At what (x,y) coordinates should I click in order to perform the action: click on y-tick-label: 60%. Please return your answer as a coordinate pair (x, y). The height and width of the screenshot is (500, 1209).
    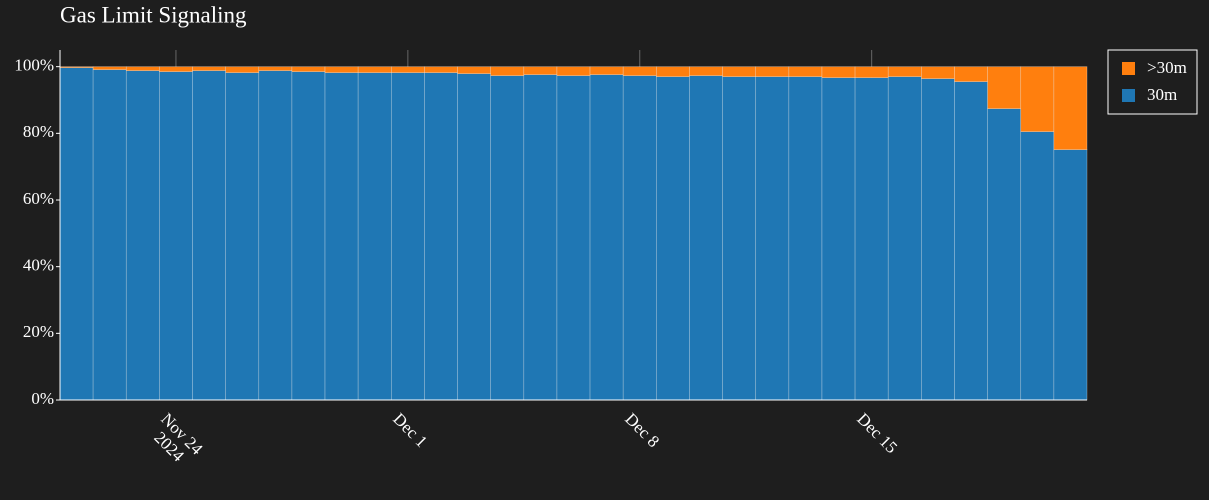
    Looking at the image, I should click on (38, 198).